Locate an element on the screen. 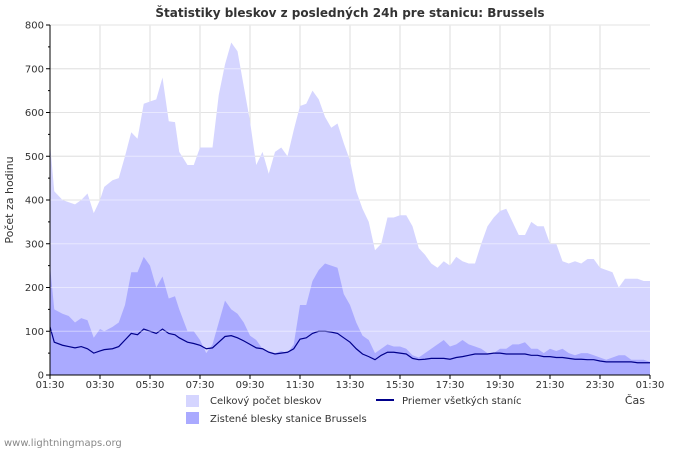 The width and height of the screenshot is (700, 450). legend-label-average: Priemer všetkých staníc is located at coordinates (462, 401).